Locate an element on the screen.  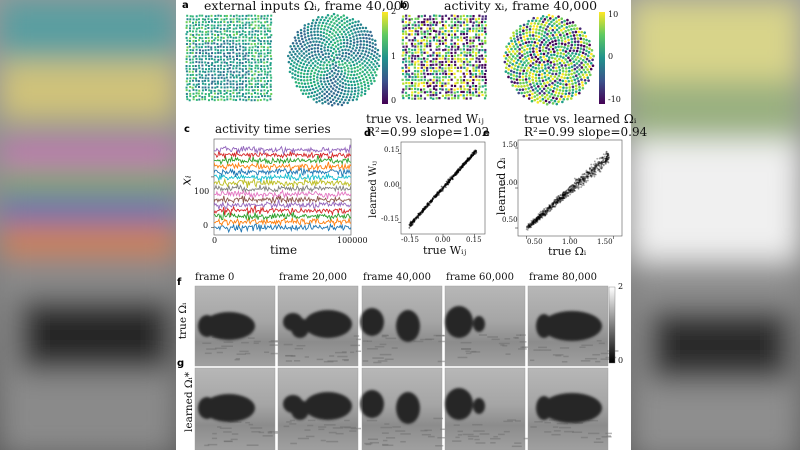
frame-label-60000: frame 60,000 is located at coordinates (480, 277).